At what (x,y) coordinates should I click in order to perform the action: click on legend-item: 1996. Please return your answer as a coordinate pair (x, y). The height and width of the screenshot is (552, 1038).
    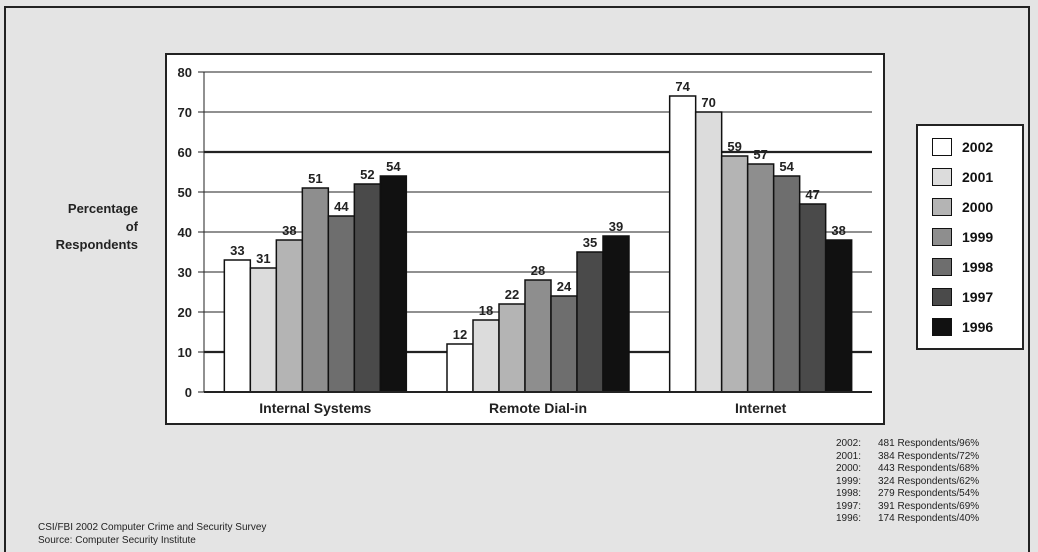
    Looking at the image, I should click on (977, 327).